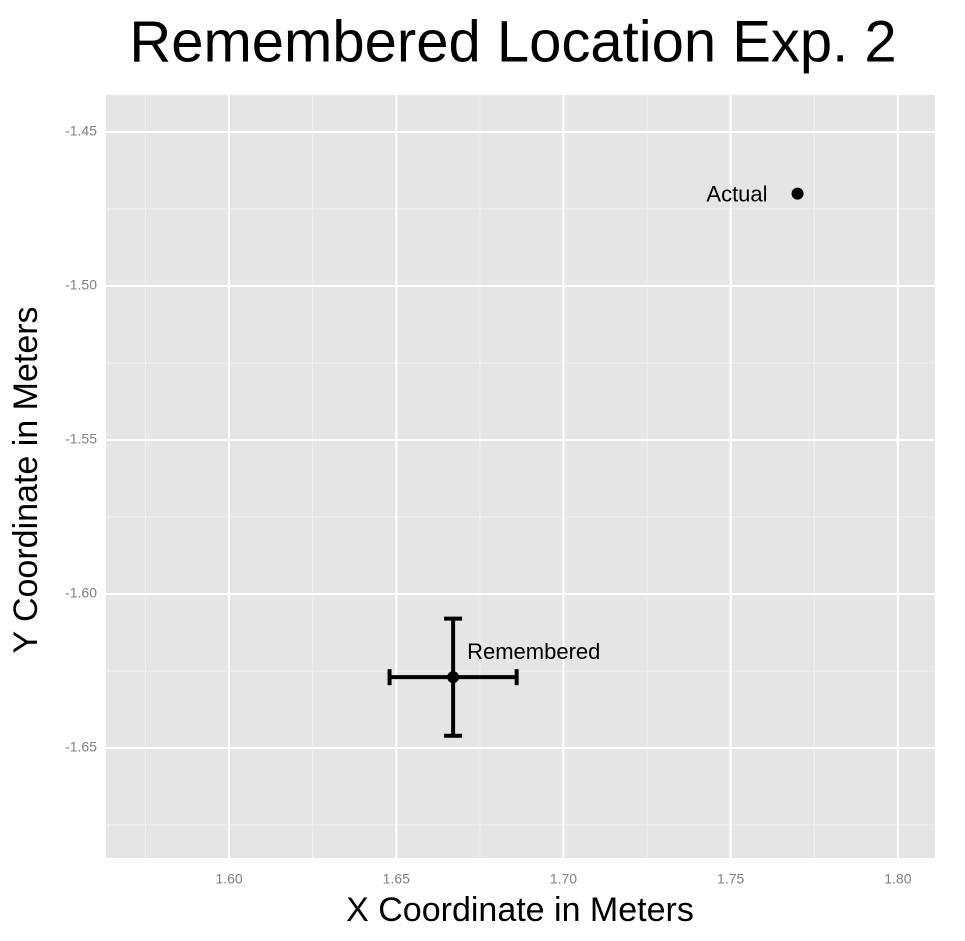 This screenshot has width=965, height=941. What do you see at coordinates (81, 285) in the screenshot?
I see `y-tick-label: -1.50` at bounding box center [81, 285].